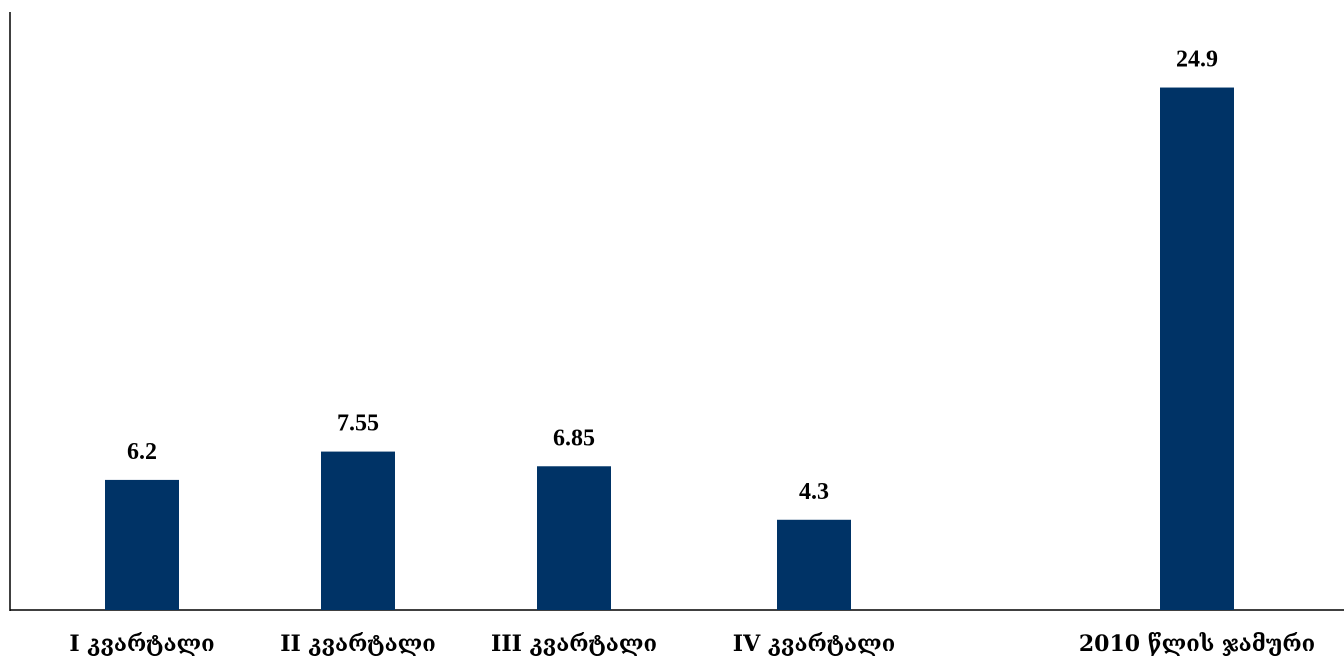 The image size is (1344, 666). I want to click on data-label: 7.55, so click(358, 424).